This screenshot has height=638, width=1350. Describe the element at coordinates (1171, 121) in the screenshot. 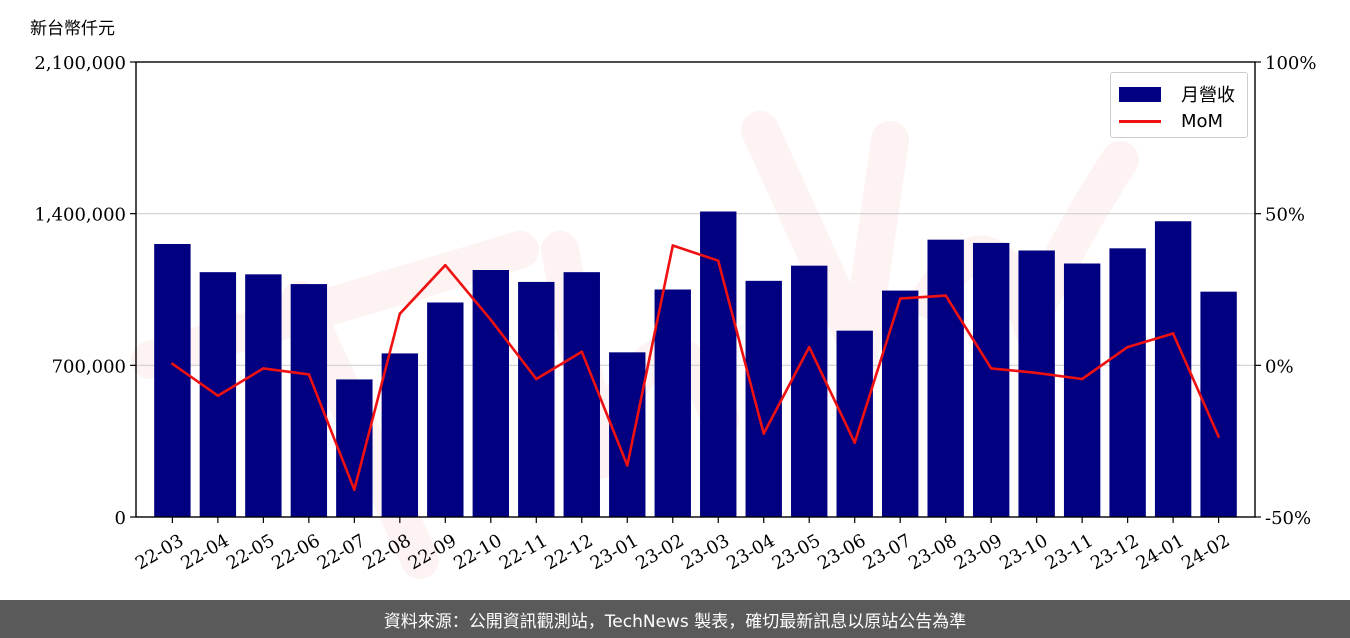

I see `legend-item-mom: MoM` at that location.